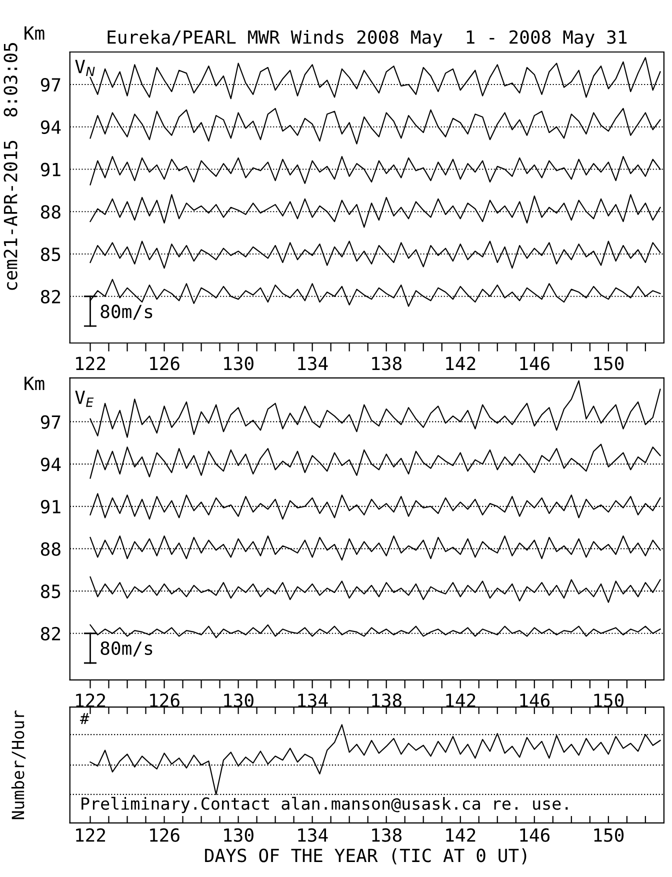 This screenshot has width=672, height=877. Describe the element at coordinates (325, 805) in the screenshot. I see `annotation: Preliminary.Contact alan.manson@usask.ca re. use.` at that location.